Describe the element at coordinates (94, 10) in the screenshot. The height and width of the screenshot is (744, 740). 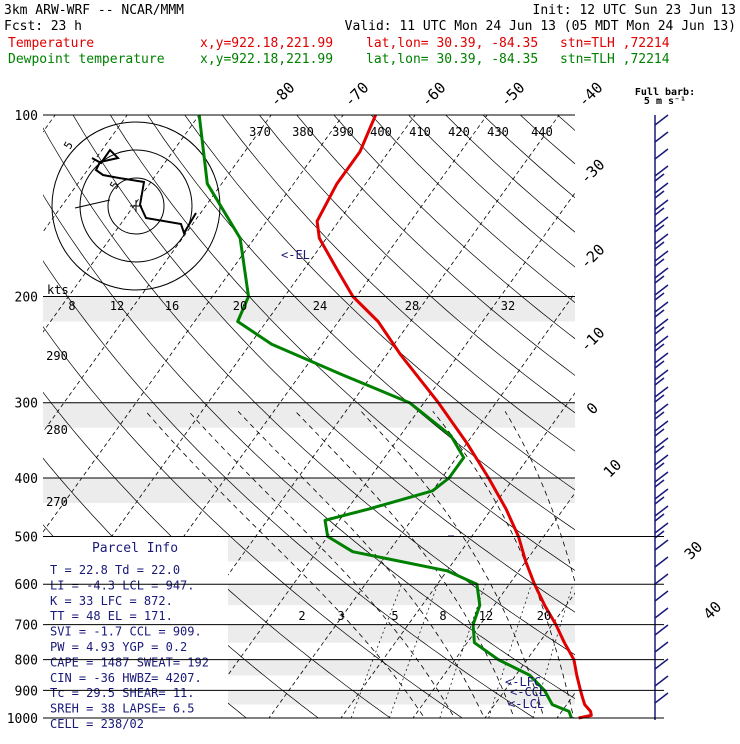
I see `model-title: 3km ARW-WRF -- NCAR/MMM` at that location.